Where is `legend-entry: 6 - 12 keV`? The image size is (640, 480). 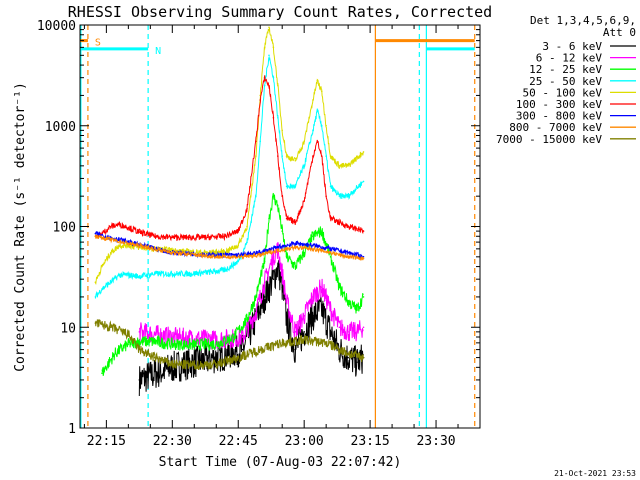
legend-entry: 6 - 12 keV is located at coordinates (586, 58).